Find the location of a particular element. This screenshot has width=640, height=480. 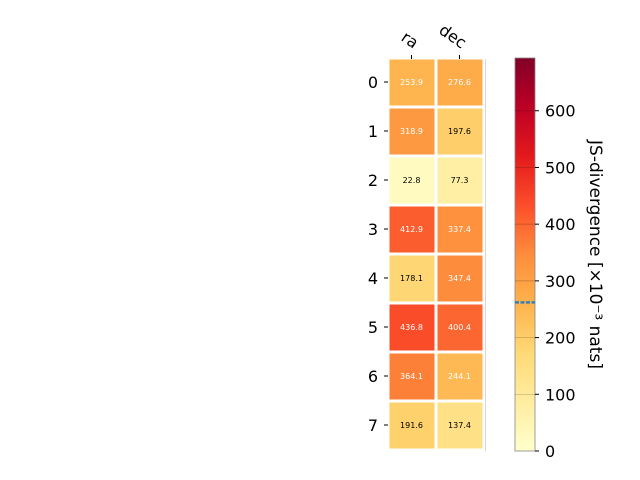

cell-value-label: 364.1 is located at coordinates (411, 376).